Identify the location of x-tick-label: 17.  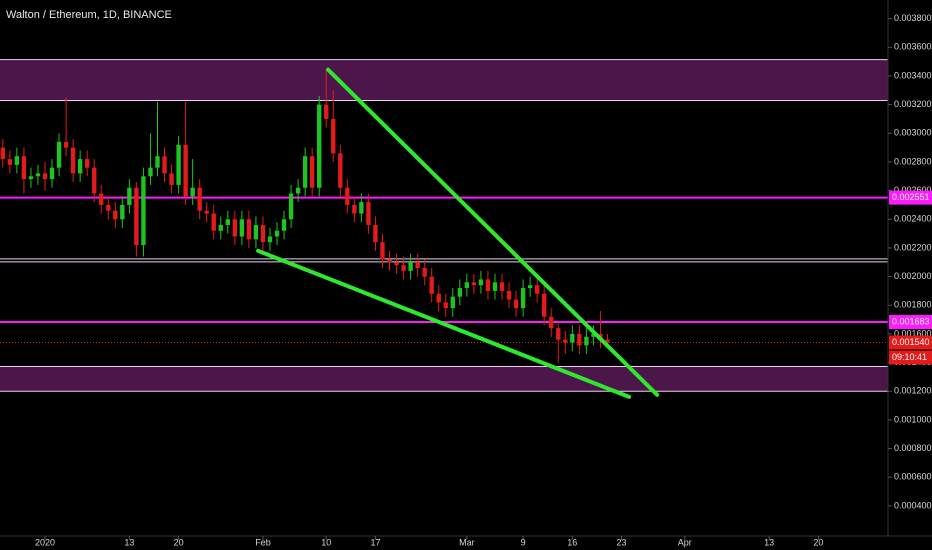
(375, 542).